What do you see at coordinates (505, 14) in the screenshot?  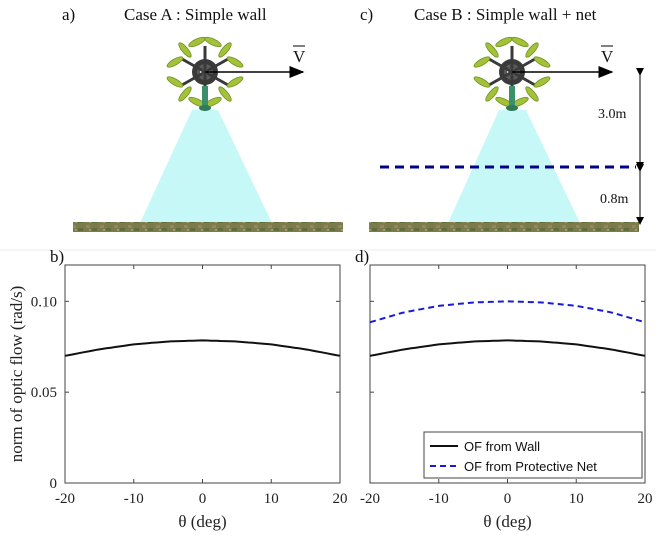 I see `panel-c-title: Case B : Simple wall + net` at bounding box center [505, 14].